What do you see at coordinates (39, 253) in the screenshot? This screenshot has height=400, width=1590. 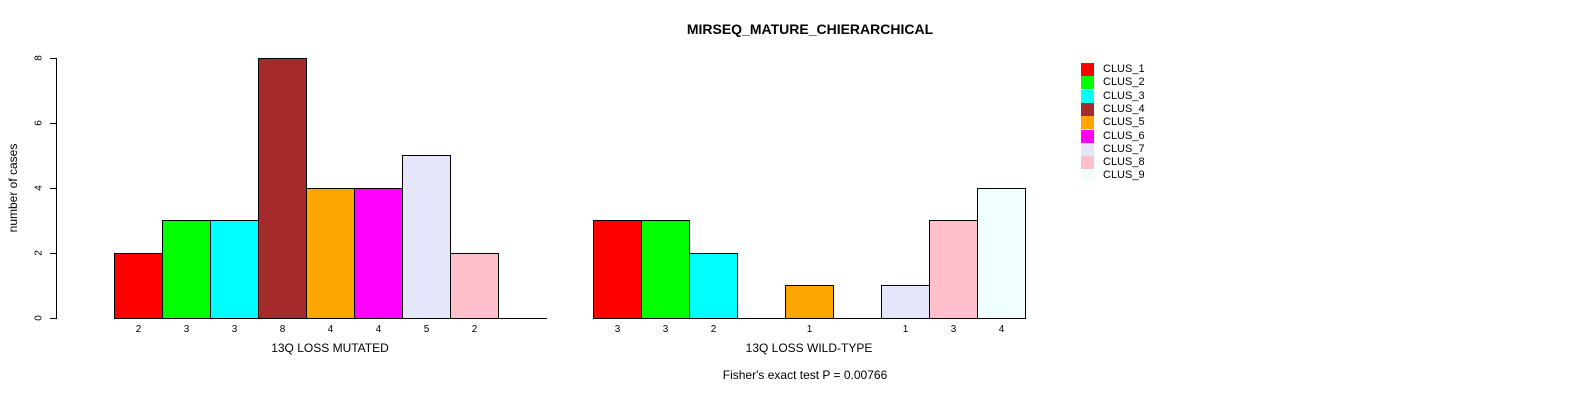 I see `y-tick-label: 2` at bounding box center [39, 253].